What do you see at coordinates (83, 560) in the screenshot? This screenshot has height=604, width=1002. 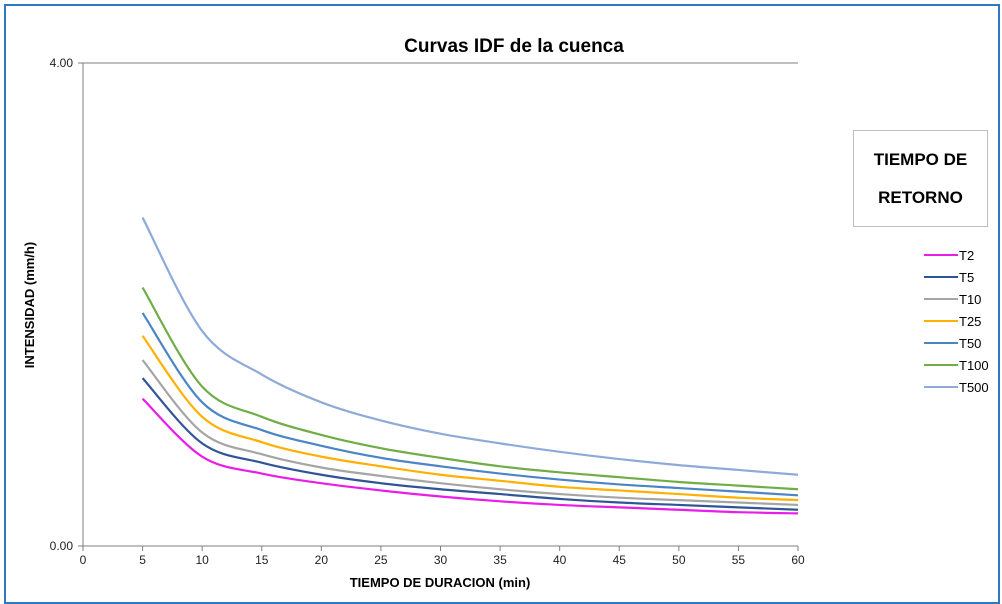 I see `x-tick-label: 0` at bounding box center [83, 560].